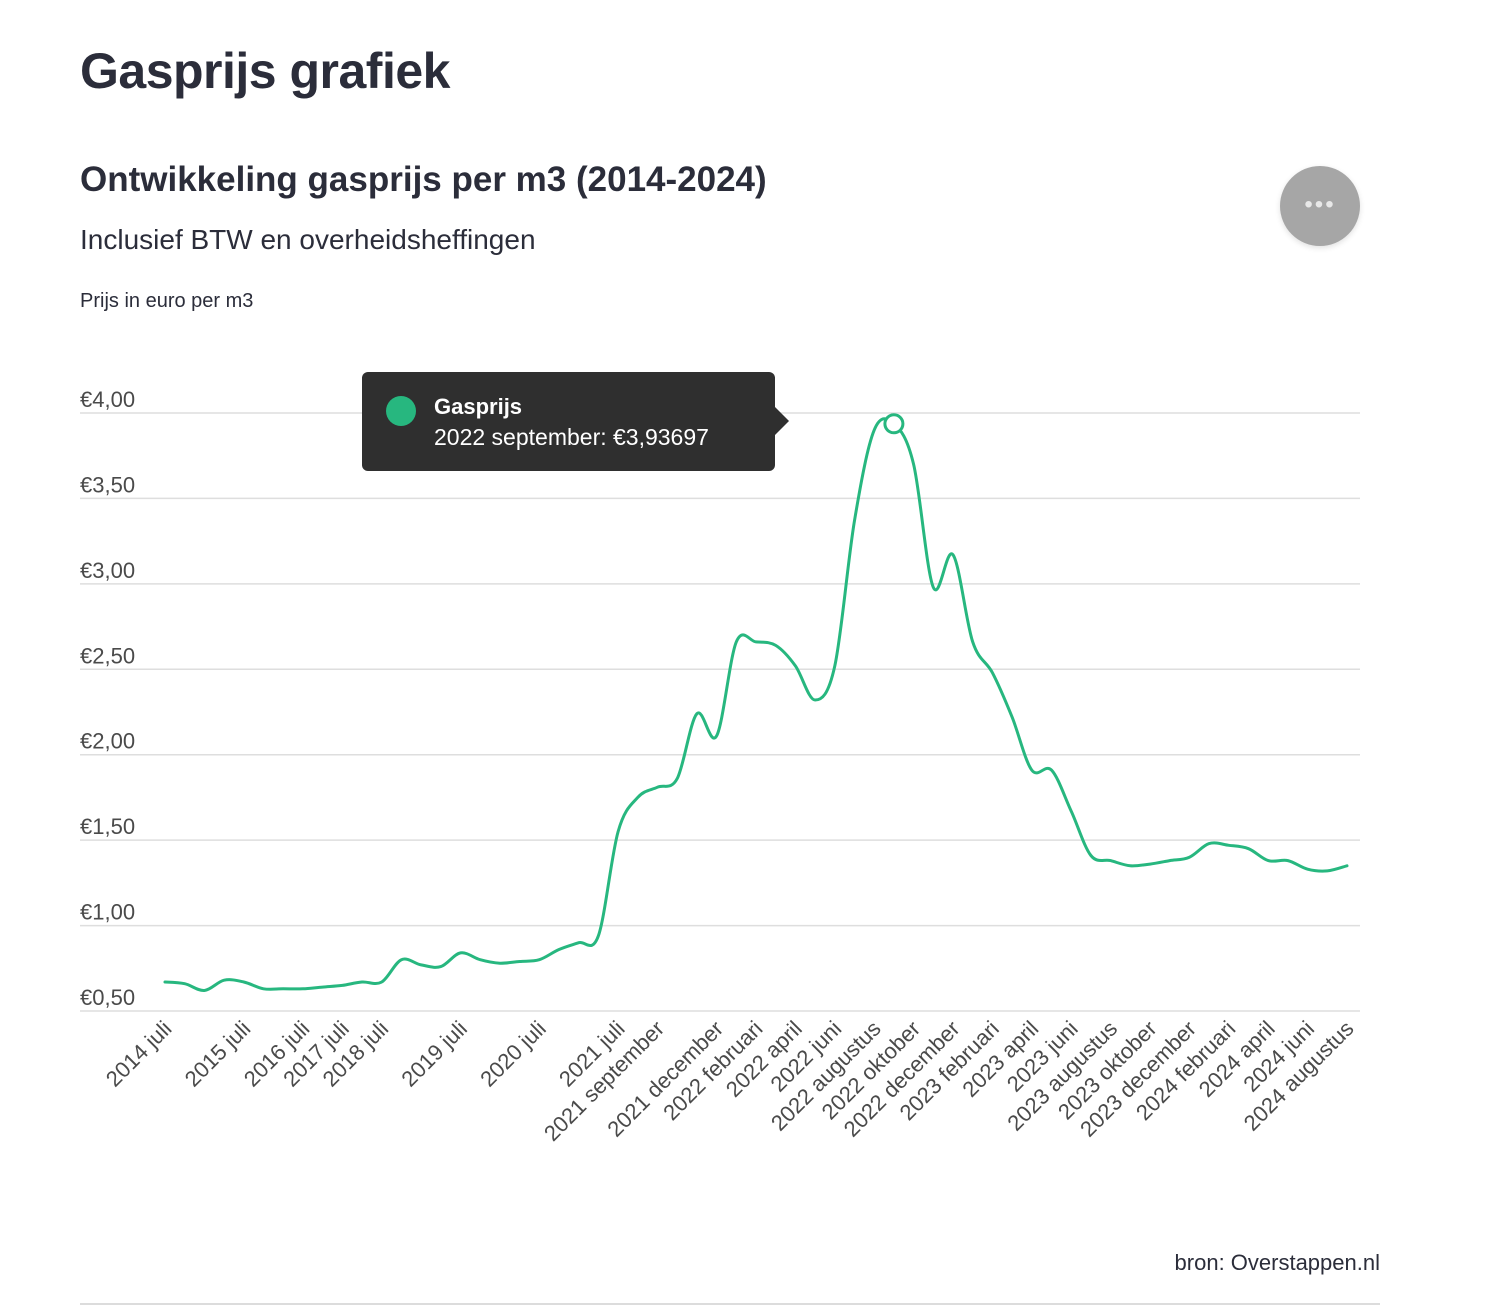 This screenshot has width=1496, height=1308. Describe the element at coordinates (401, 411) in the screenshot. I see `series-color-dot` at that location.